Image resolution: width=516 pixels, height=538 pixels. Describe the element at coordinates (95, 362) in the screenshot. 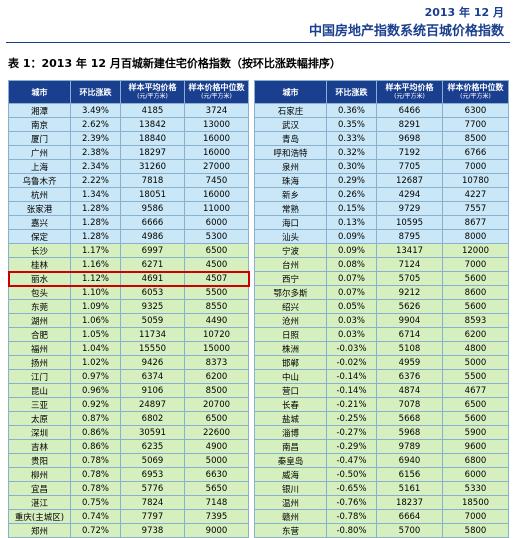

I see `cell: 1.02%` at that location.